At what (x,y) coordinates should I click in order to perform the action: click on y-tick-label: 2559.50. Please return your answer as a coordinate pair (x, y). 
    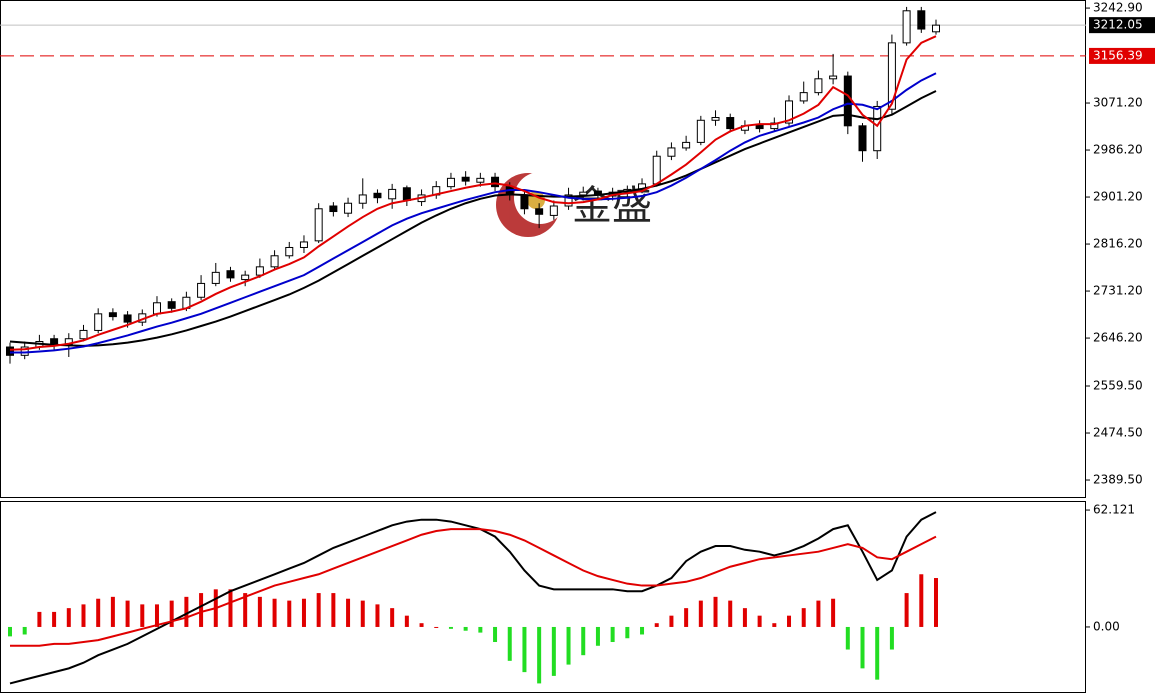
    Looking at the image, I should click on (1118, 386).